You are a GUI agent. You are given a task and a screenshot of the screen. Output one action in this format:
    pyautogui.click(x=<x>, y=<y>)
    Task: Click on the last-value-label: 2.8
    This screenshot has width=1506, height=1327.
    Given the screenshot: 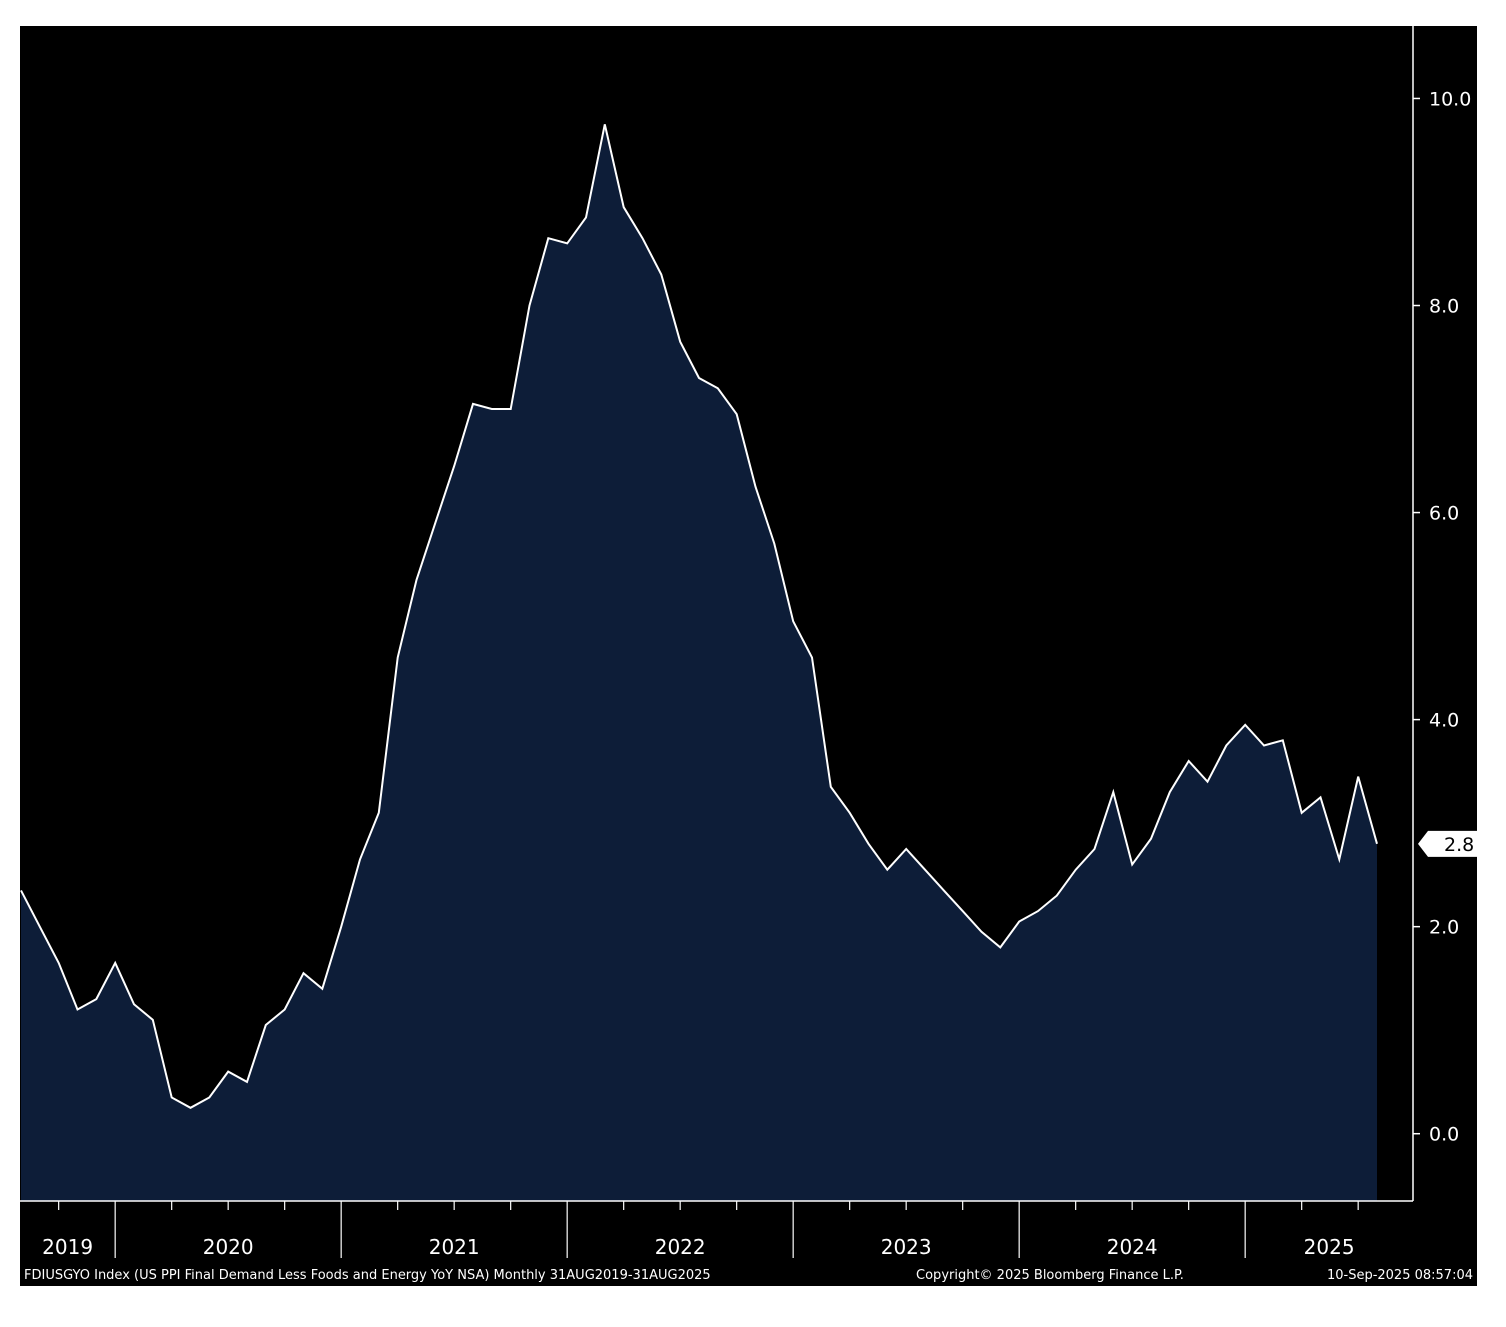 What is the action you would take?
    pyautogui.click(x=1459, y=845)
    